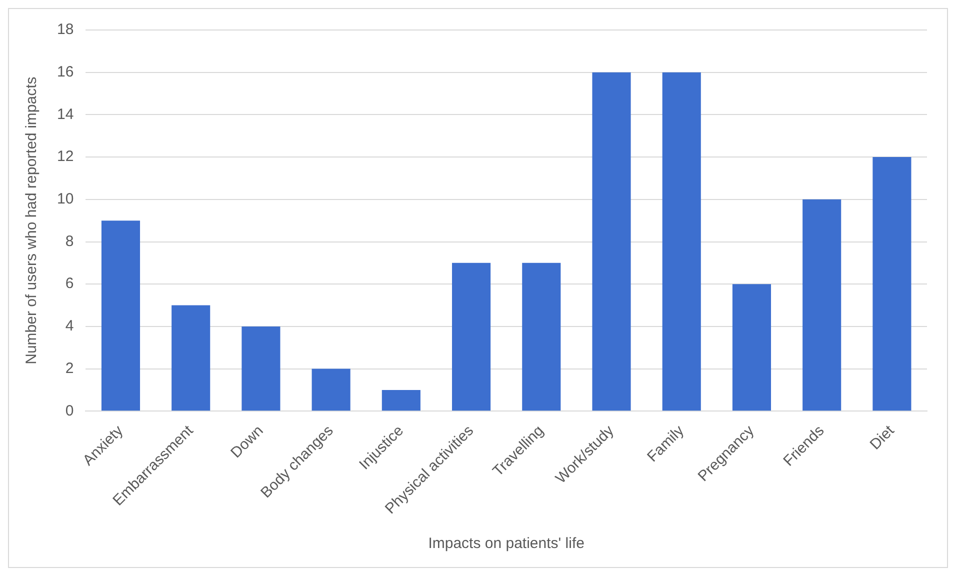 The height and width of the screenshot is (579, 958). Describe the element at coordinates (69, 241) in the screenshot. I see `y-tick-label: 8` at that location.